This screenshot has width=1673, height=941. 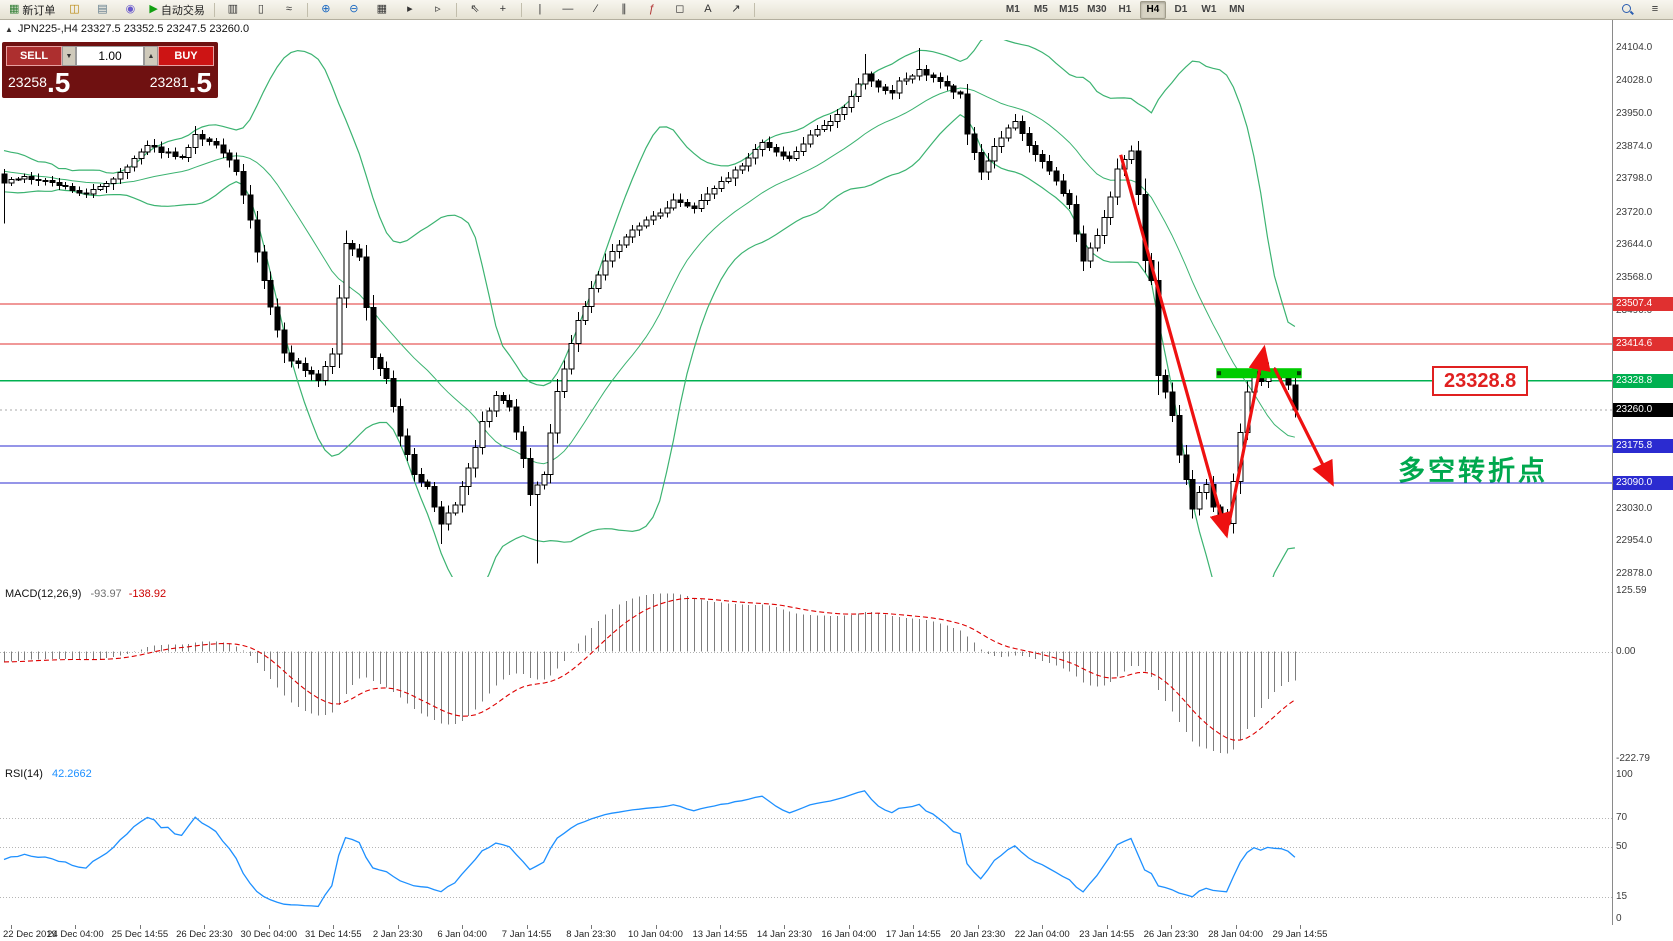 What do you see at coordinates (849, 934) in the screenshot?
I see `time-label: 16 Jan 04:00` at bounding box center [849, 934].